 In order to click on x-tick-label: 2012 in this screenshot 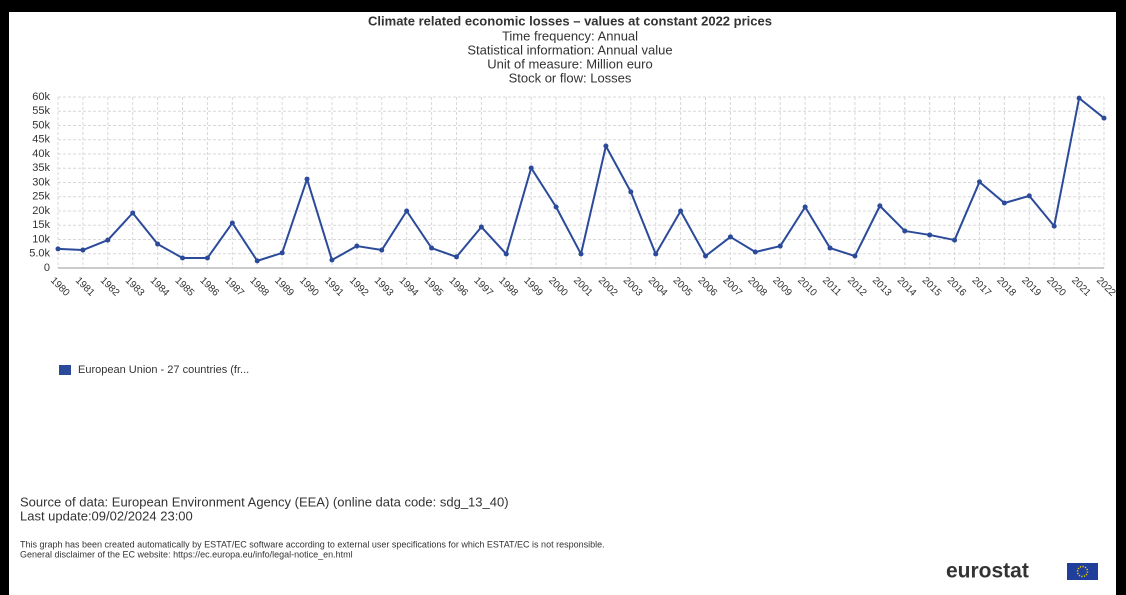, I will do `click(857, 287)`.